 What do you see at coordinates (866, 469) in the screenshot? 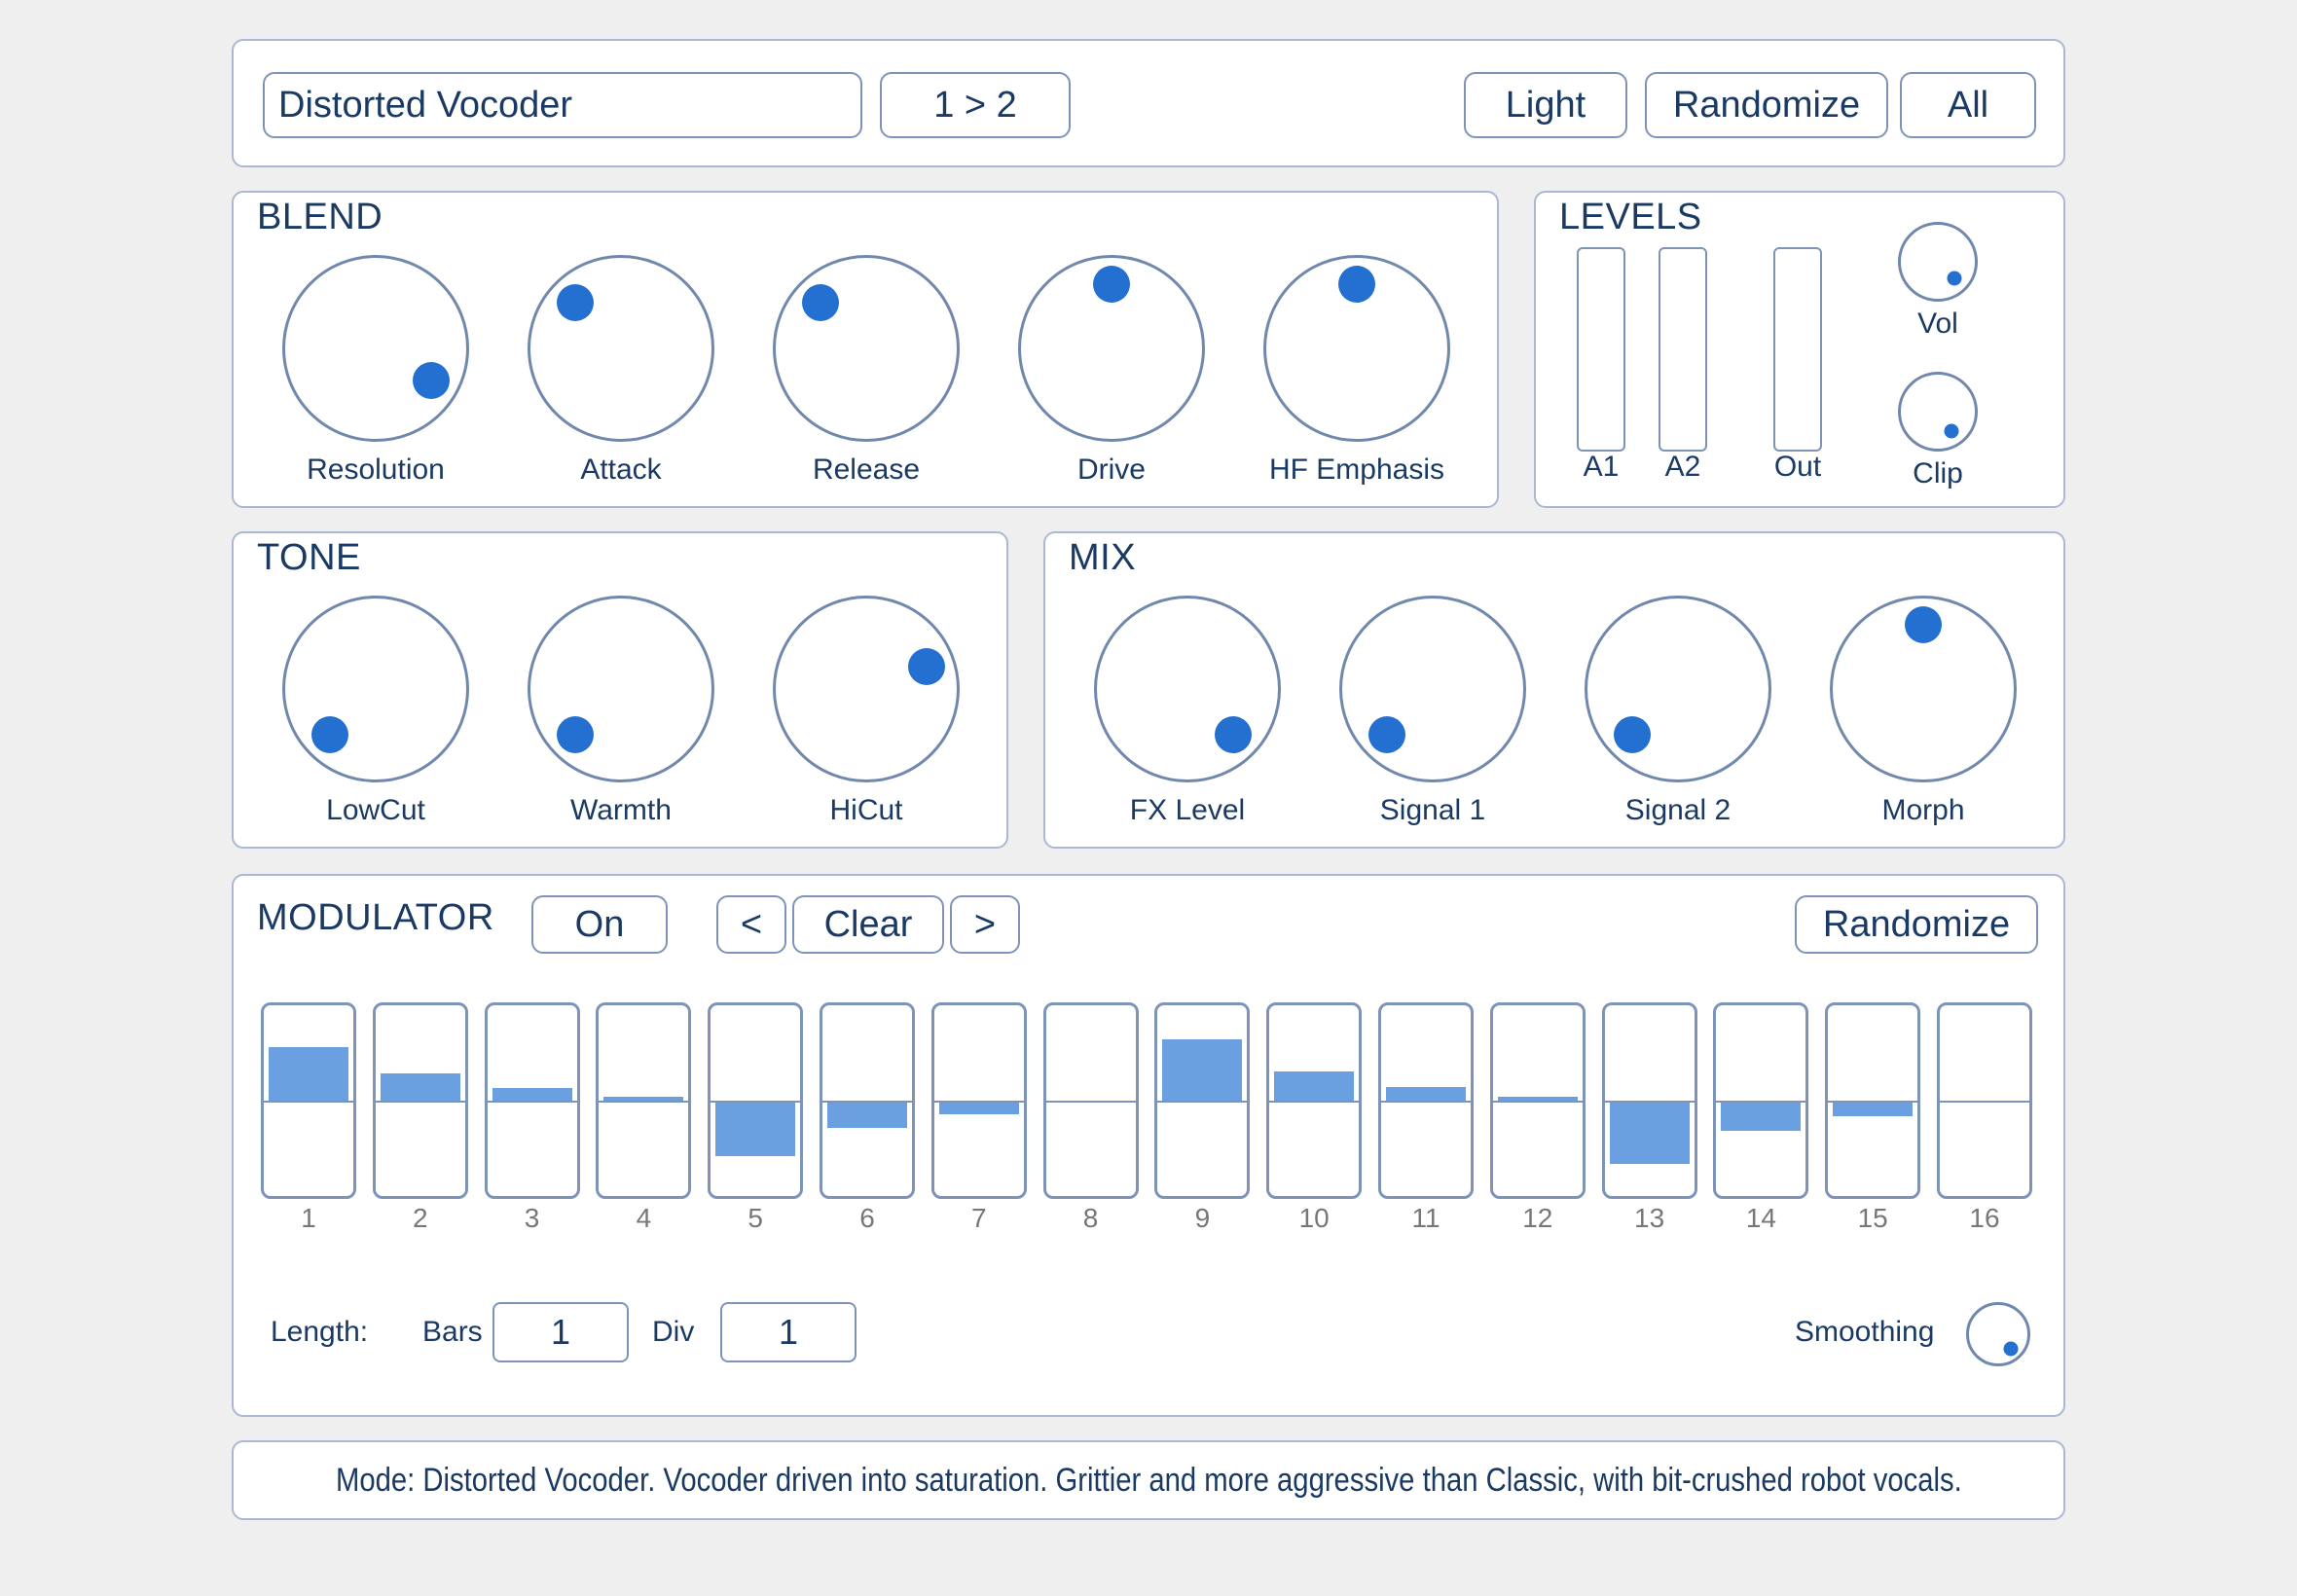
I see `release-label: Release` at bounding box center [866, 469].